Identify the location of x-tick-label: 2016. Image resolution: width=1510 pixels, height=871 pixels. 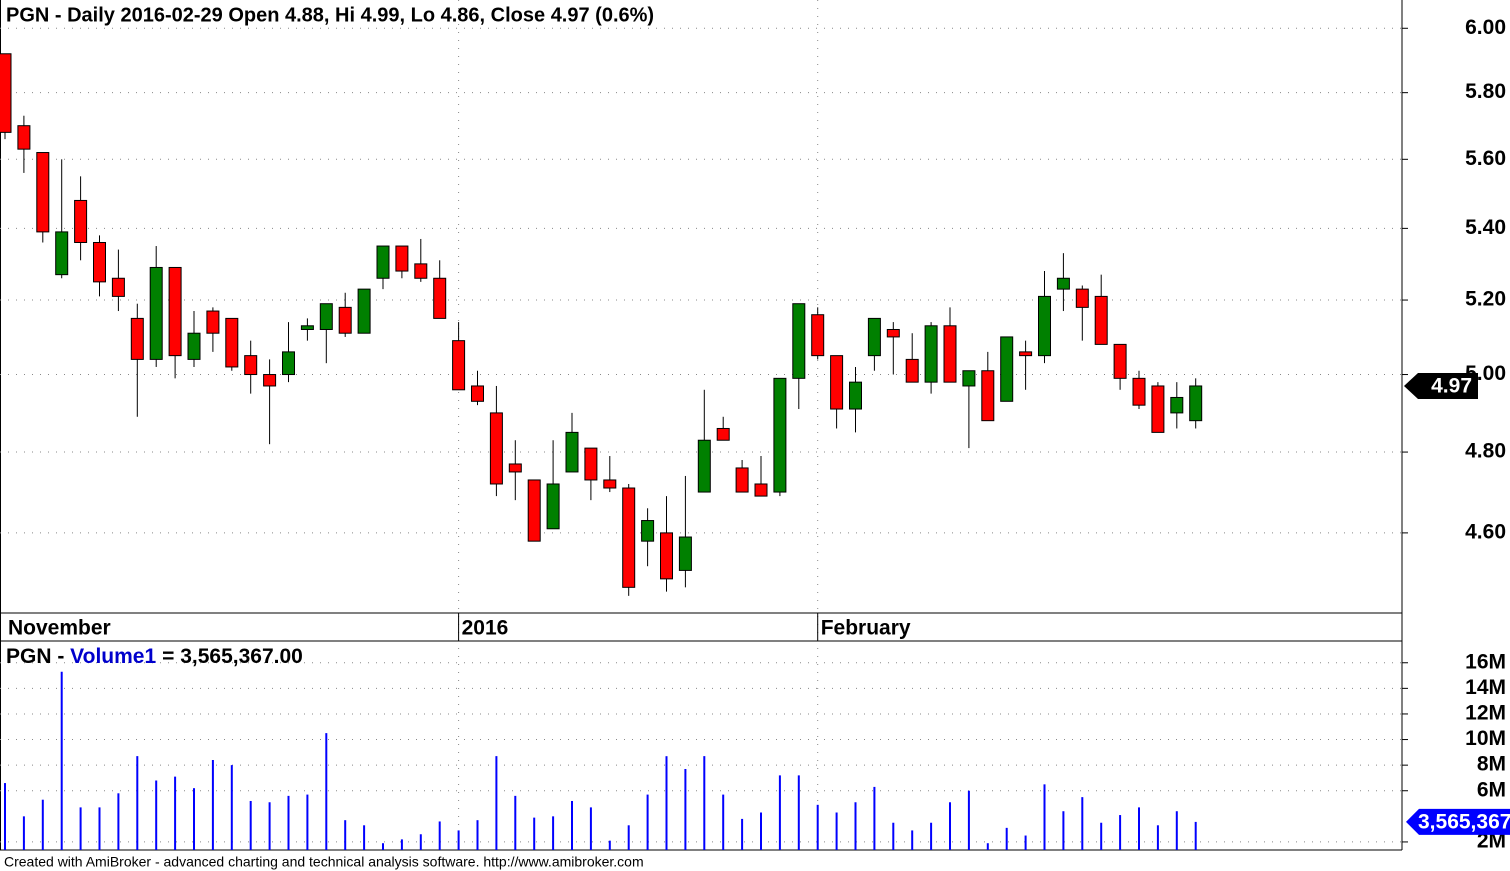
(485, 628).